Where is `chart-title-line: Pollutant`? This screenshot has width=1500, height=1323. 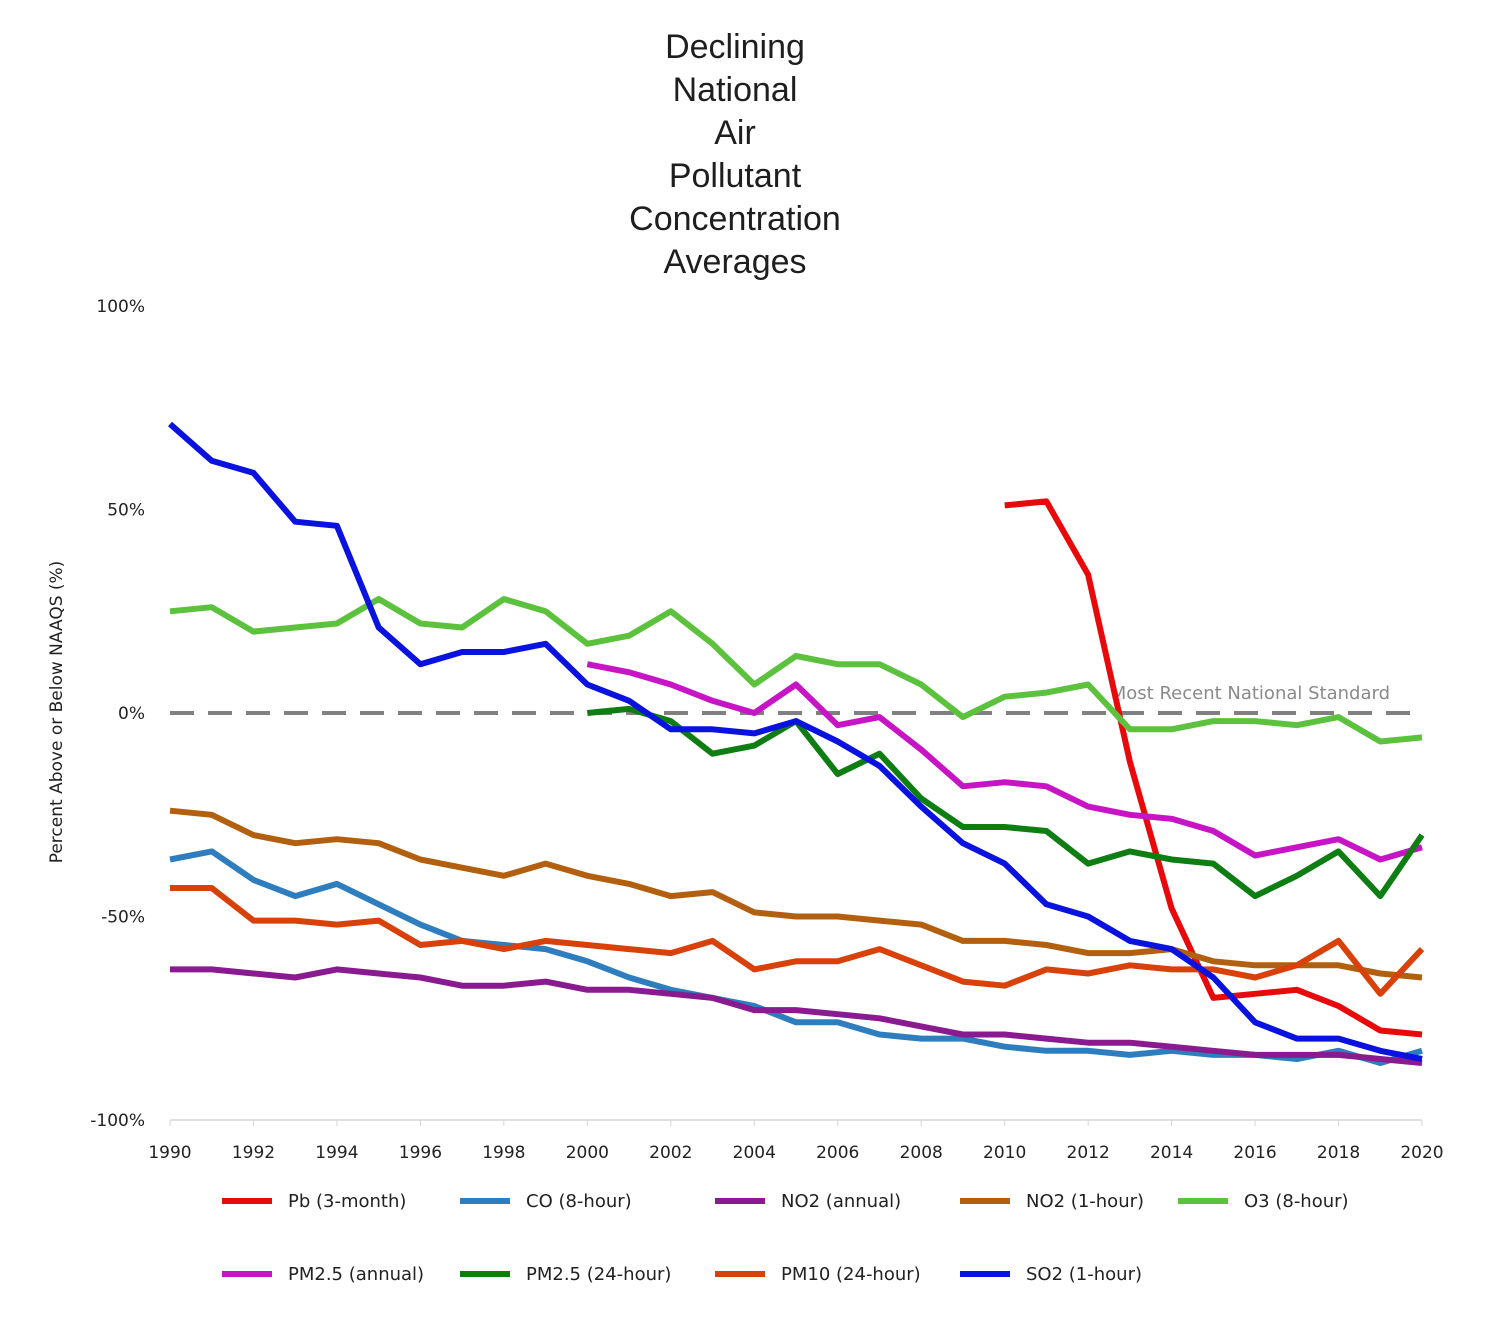
chart-title-line: Pollutant is located at coordinates (735, 176).